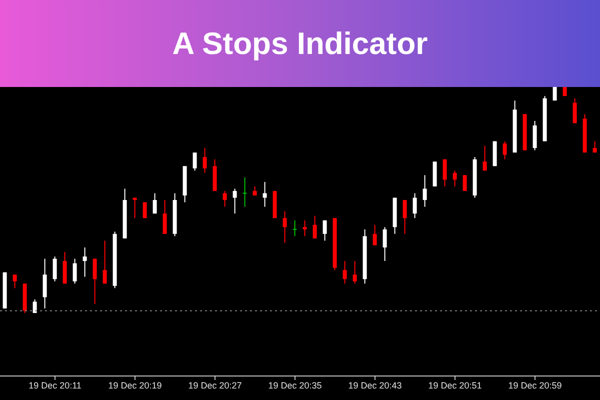 The height and width of the screenshot is (400, 600). What do you see at coordinates (300, 44) in the screenshot?
I see `chart-title: A Stops Indicator` at bounding box center [300, 44].